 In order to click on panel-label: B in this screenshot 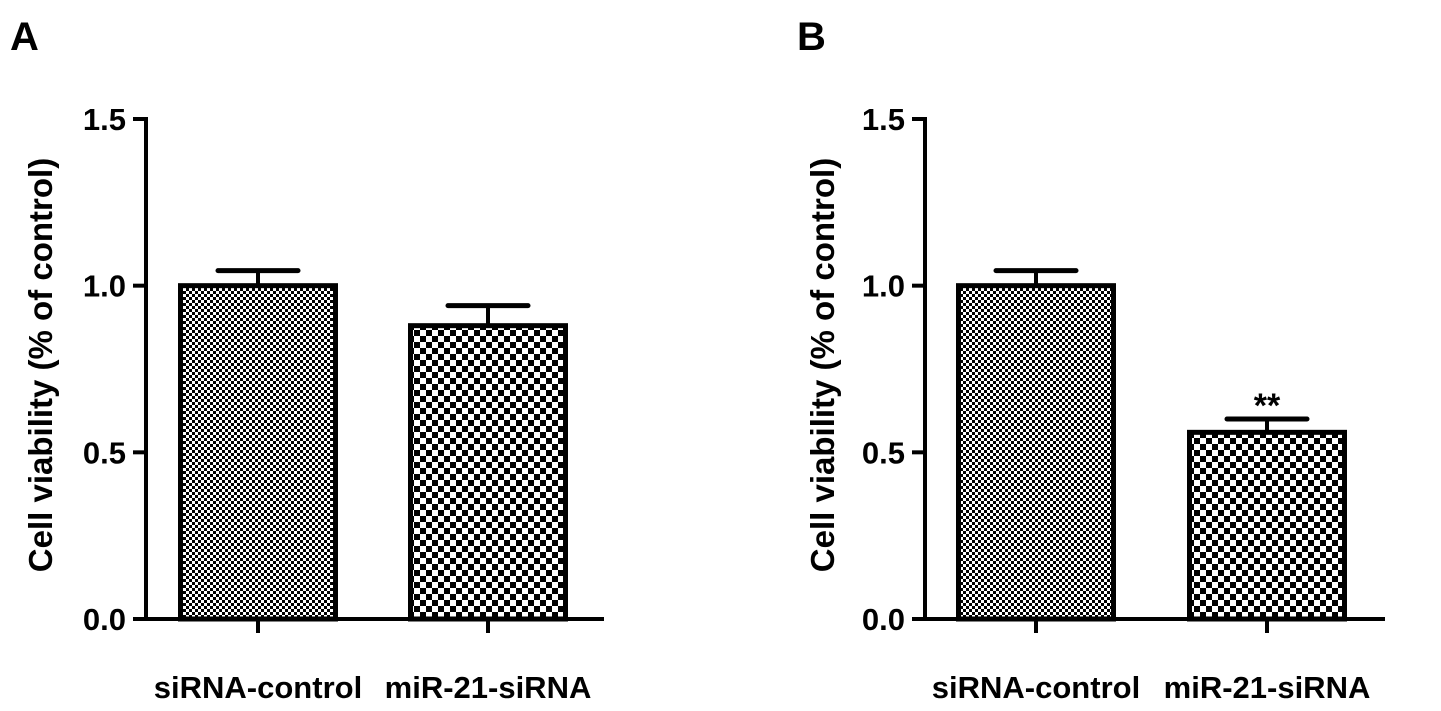, I will do `click(811, 37)`.